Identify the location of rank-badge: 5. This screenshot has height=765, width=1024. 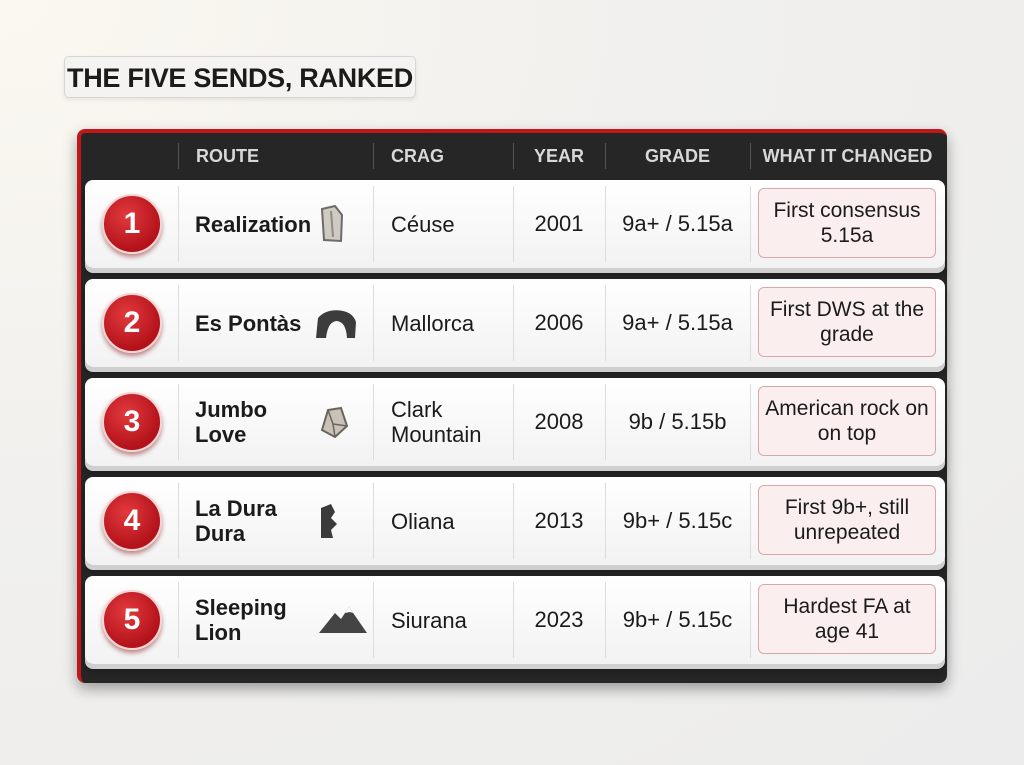
(132, 620).